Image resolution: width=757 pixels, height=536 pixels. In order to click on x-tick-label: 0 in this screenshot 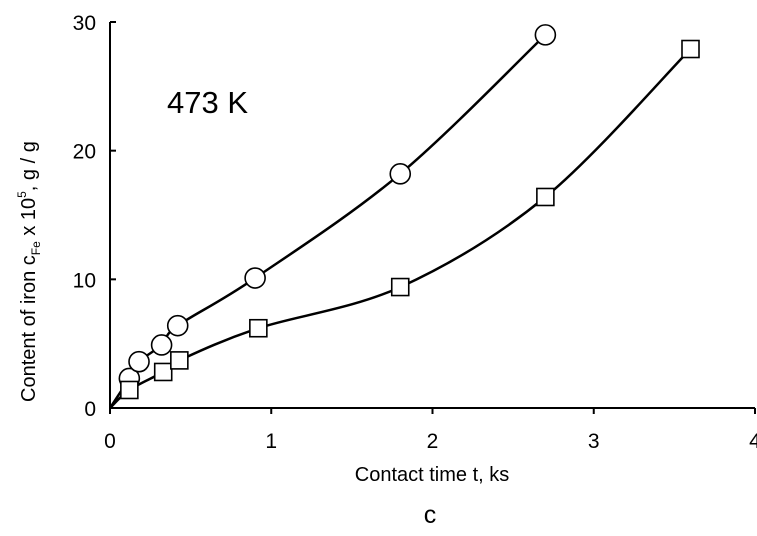, I will do `click(110, 441)`.